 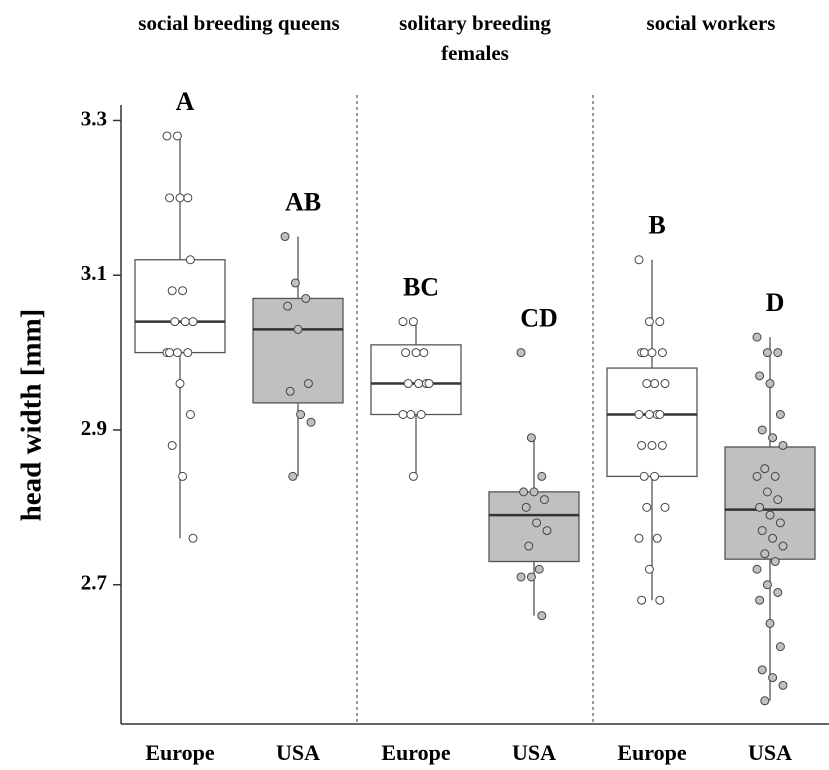 I want to click on y-tick-label: 3.3, so click(x=94, y=118).